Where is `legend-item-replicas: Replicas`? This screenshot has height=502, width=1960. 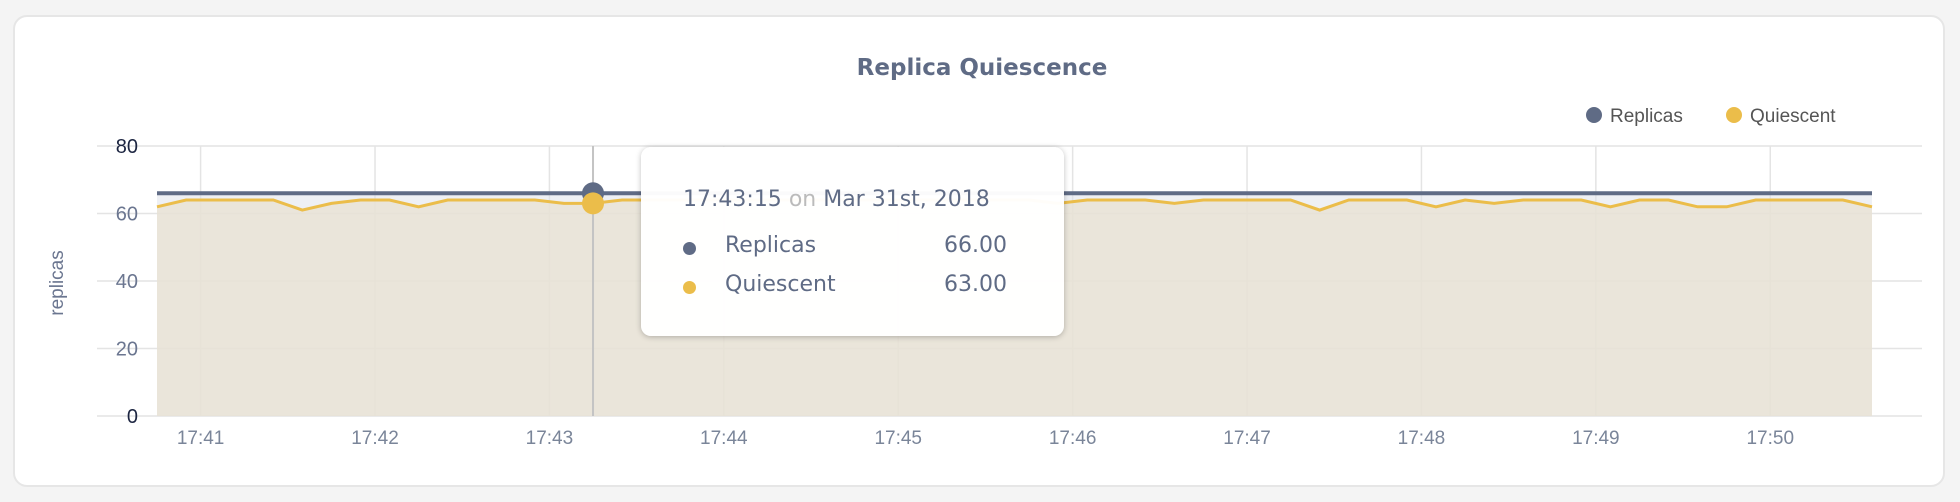
legend-item-replicas: Replicas is located at coordinates (1634, 116).